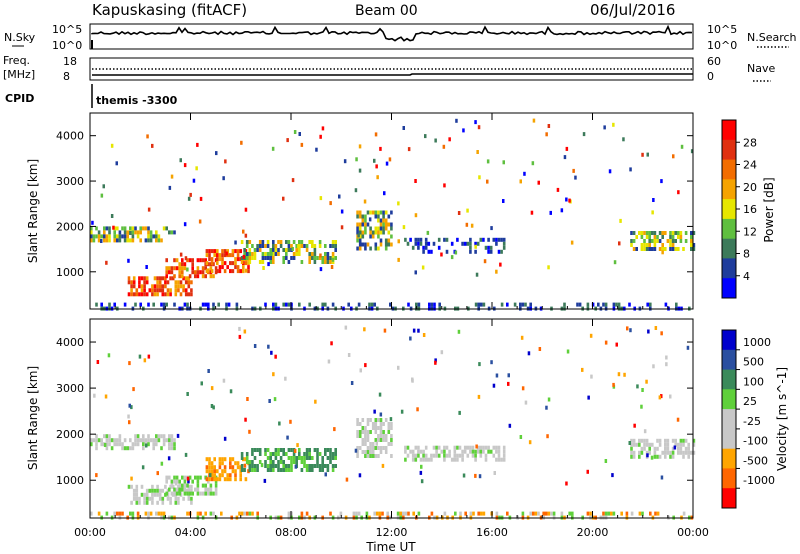  I want to click on velocity-colorbar-label: Velocity [m s^-1], so click(782, 419).